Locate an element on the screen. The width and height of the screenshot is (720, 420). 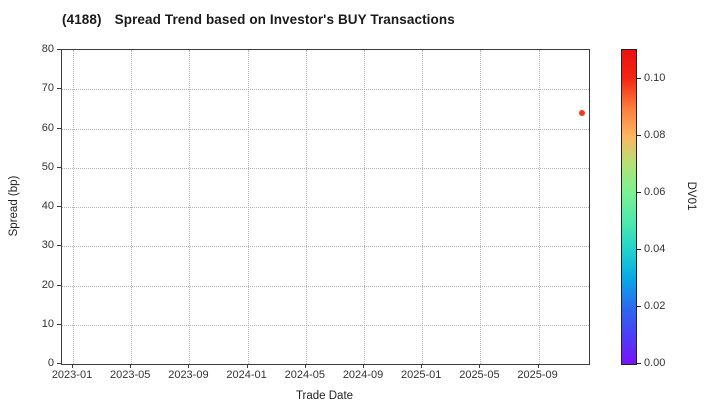
x-tick-label: 2023-05 is located at coordinates (130, 375).